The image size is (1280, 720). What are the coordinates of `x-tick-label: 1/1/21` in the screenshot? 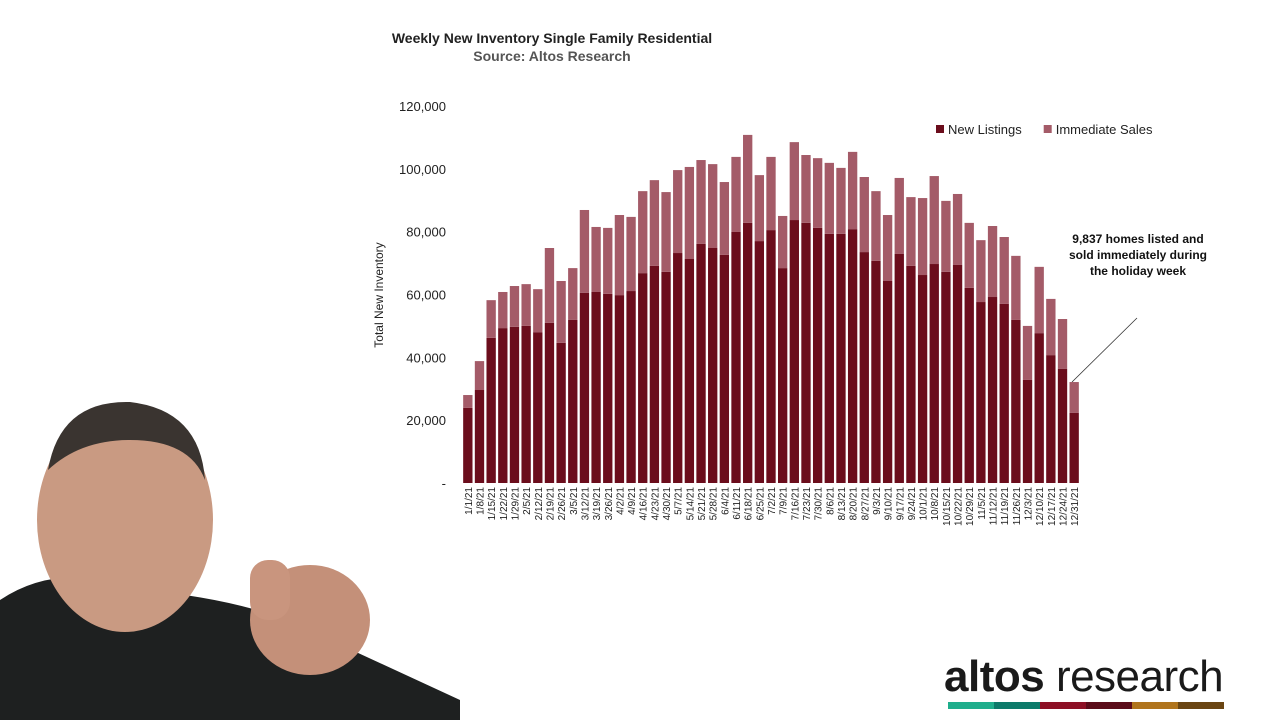 It's located at (469, 501).